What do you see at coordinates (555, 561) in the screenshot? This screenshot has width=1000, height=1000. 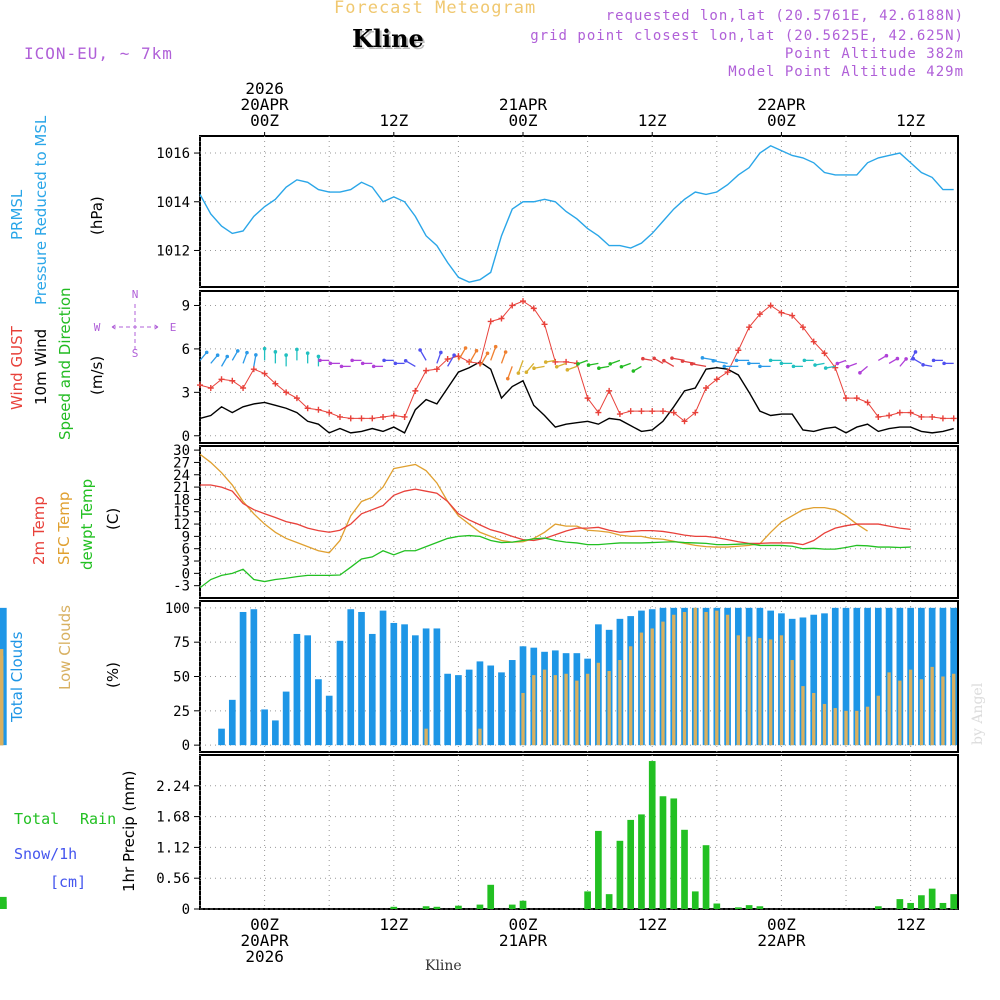 I see `dewpt-temp-line` at bounding box center [555, 561].